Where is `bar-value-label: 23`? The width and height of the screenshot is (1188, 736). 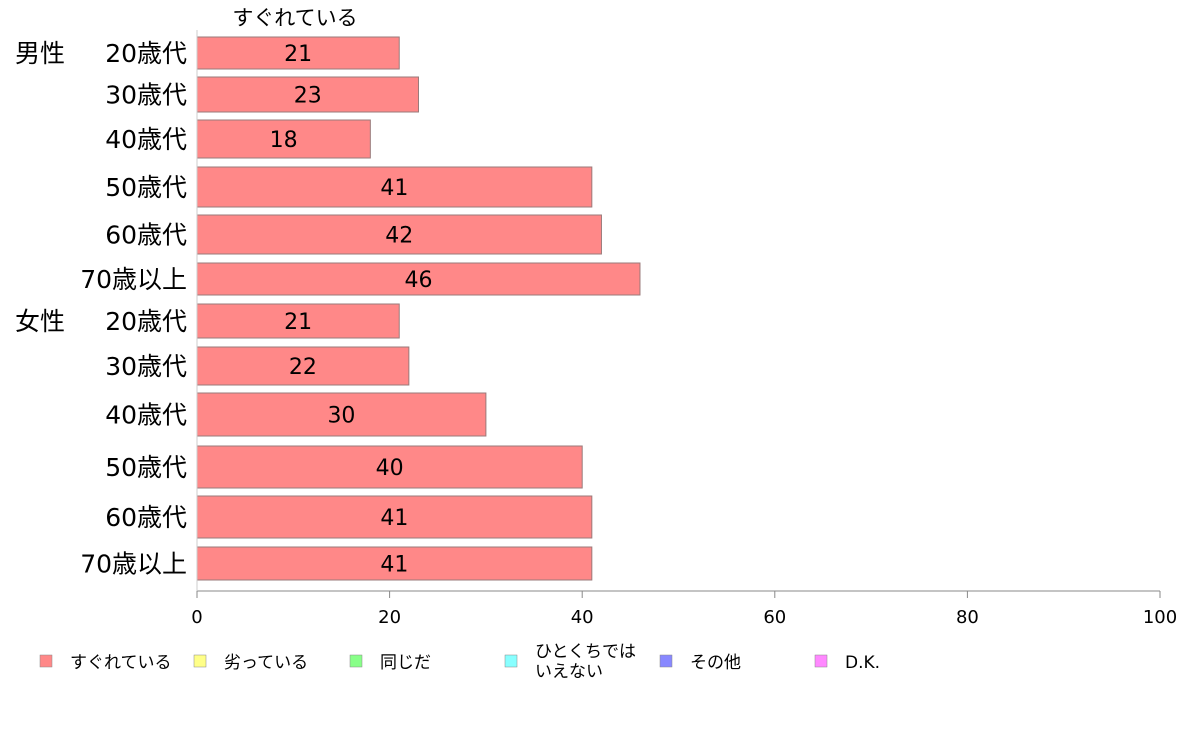 bar-value-label: 23 is located at coordinates (308, 96).